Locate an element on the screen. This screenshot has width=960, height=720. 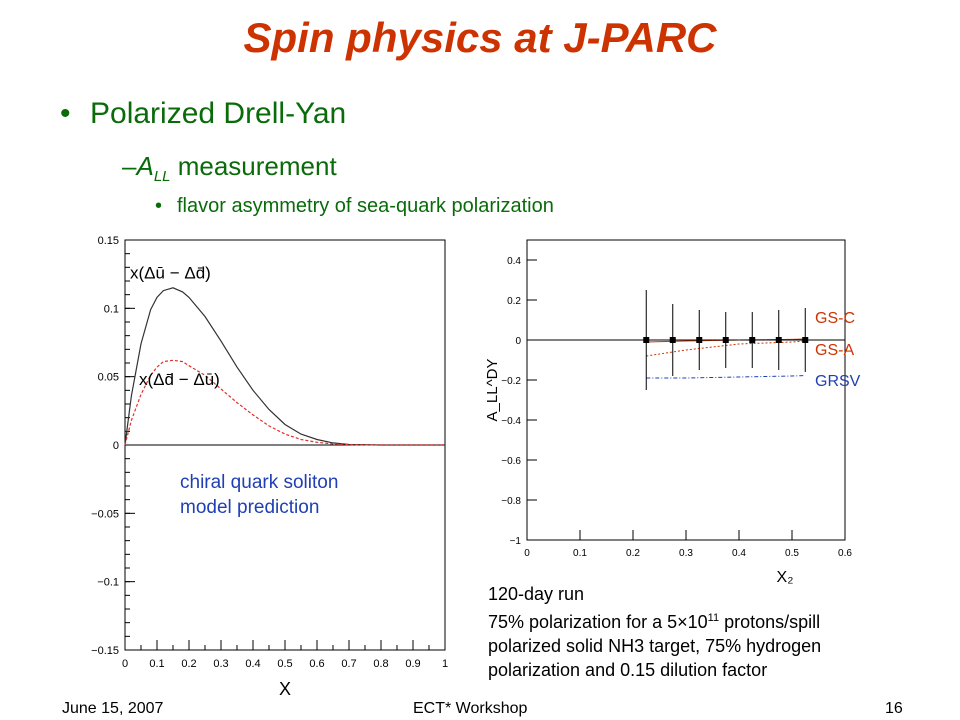
legend-label-gs-c: GS-C is located at coordinates (835, 318).